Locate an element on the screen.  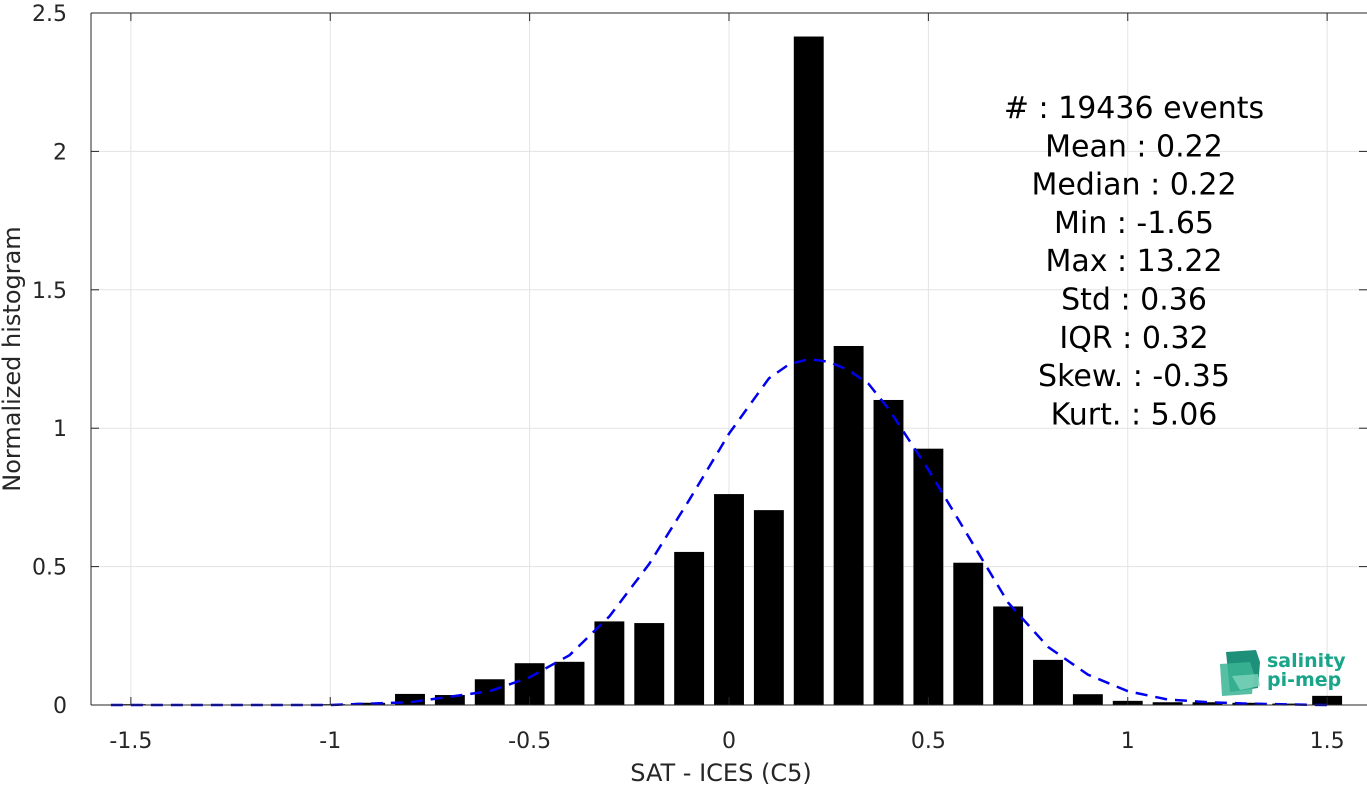
y-tick-label: 0 is located at coordinates (60, 706).